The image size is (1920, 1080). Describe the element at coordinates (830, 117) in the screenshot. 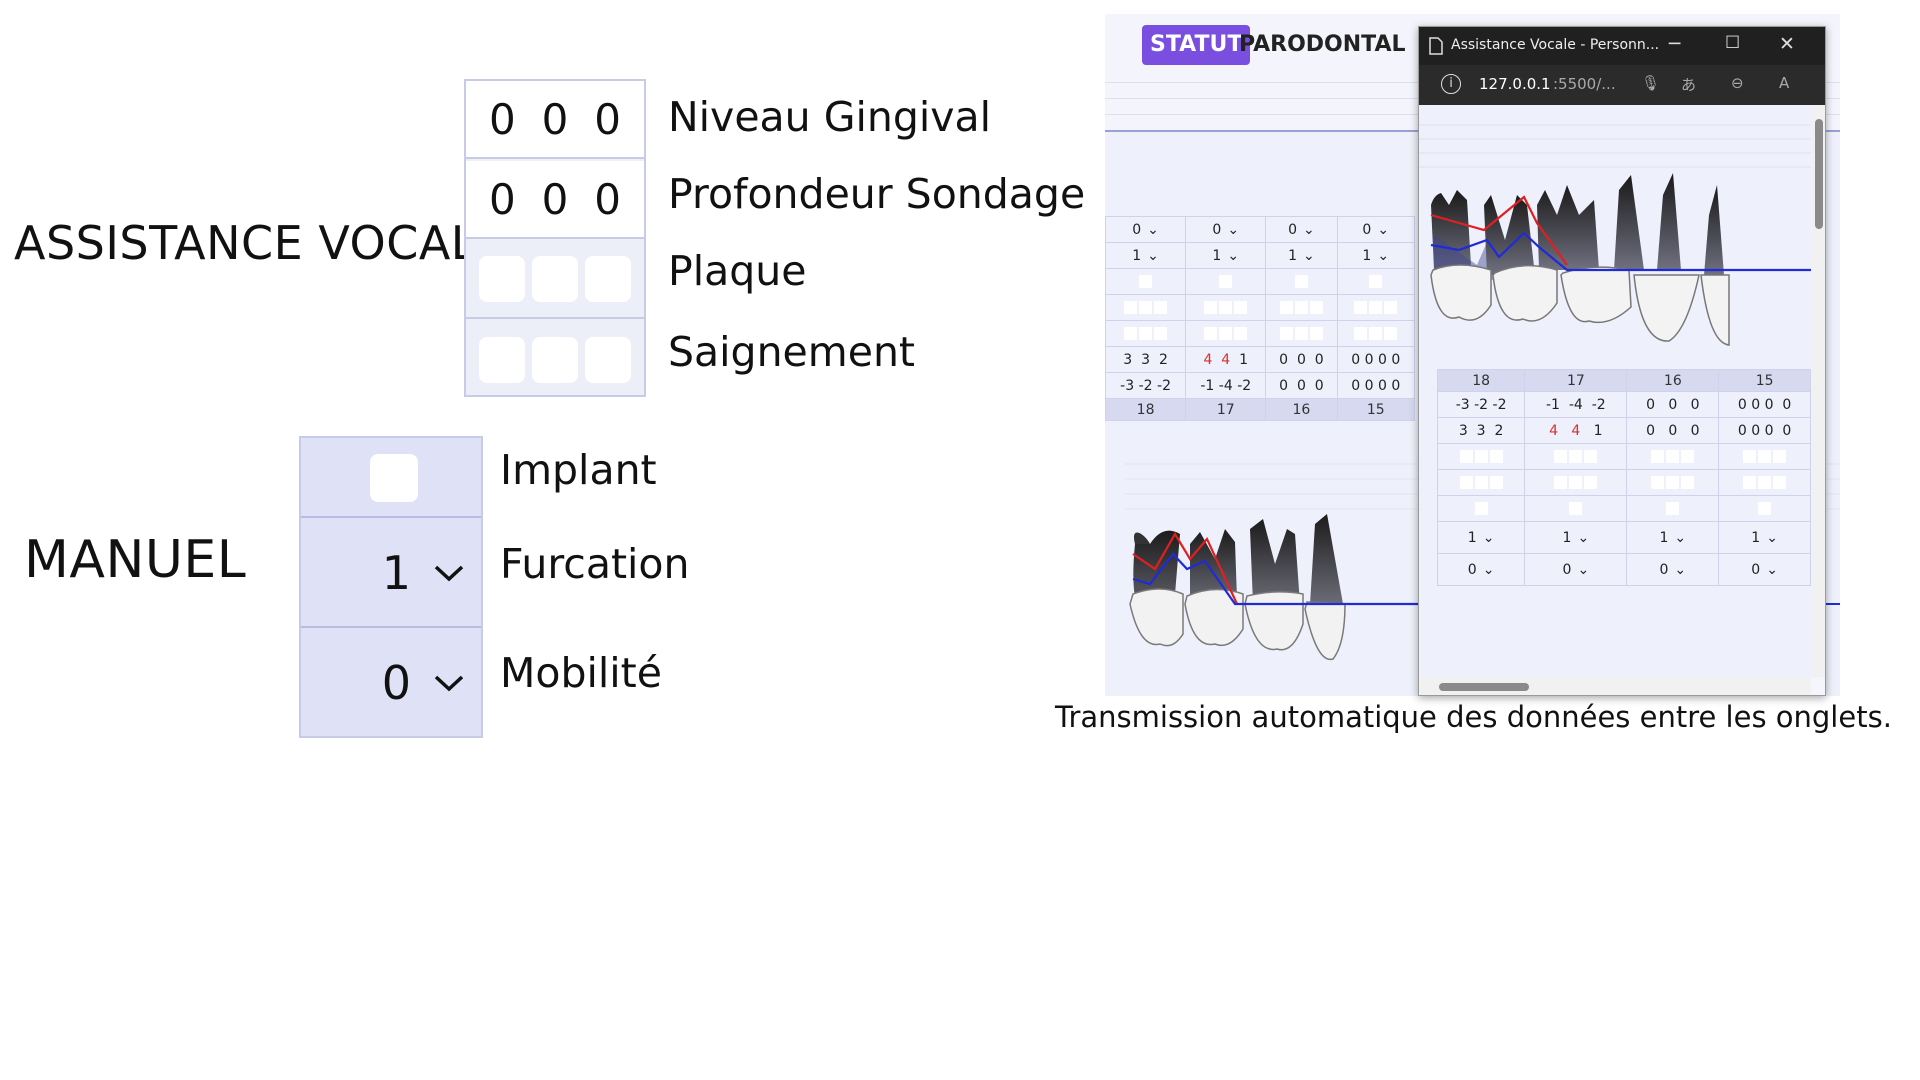

I see `gingival-level-label: Niveau Gingival` at that location.